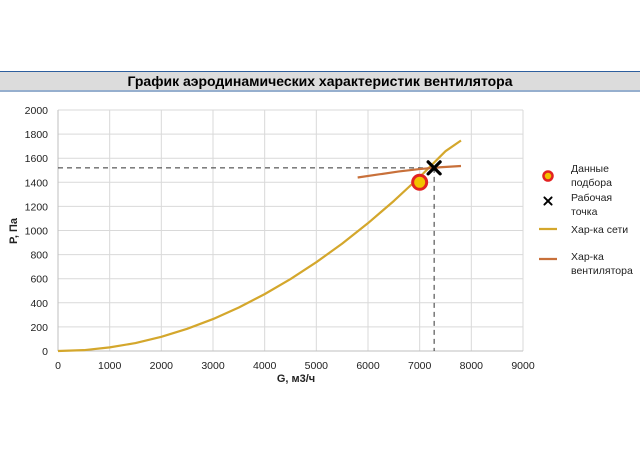 This screenshot has height=462, width=640. I want to click on x-tick-label: 7000, so click(420, 366).